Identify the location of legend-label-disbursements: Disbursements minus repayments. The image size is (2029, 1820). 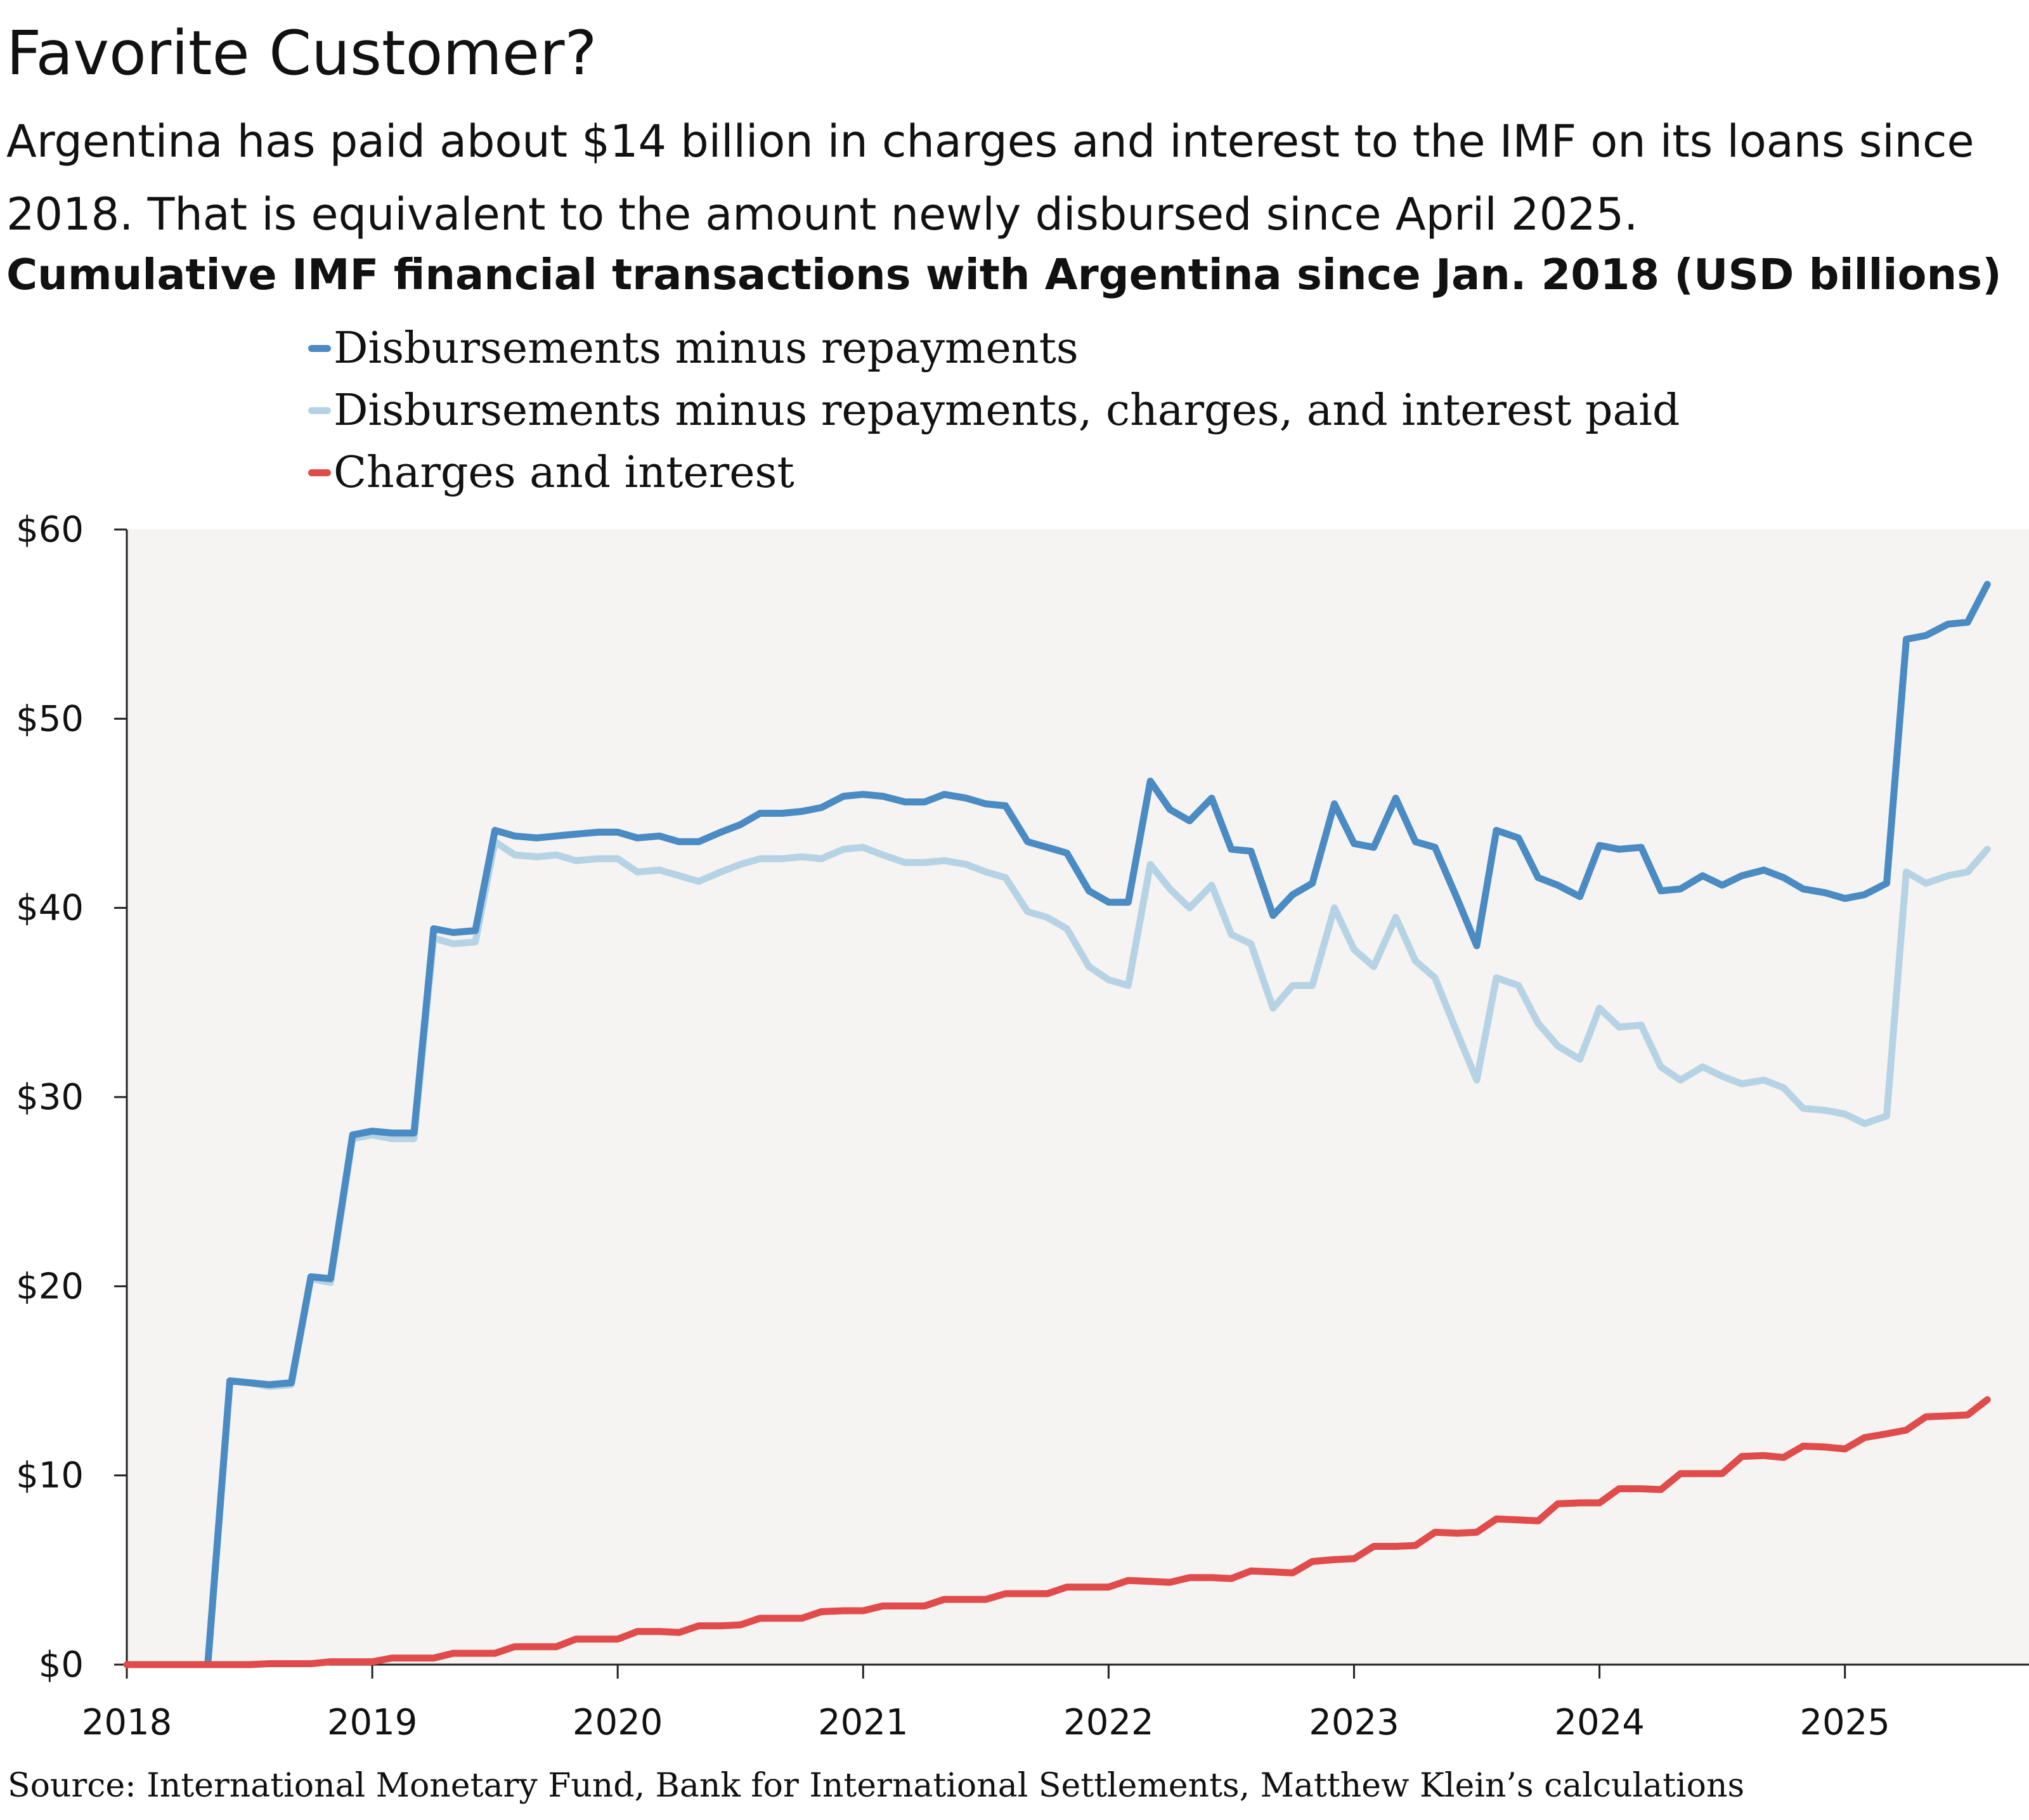
(706, 348).